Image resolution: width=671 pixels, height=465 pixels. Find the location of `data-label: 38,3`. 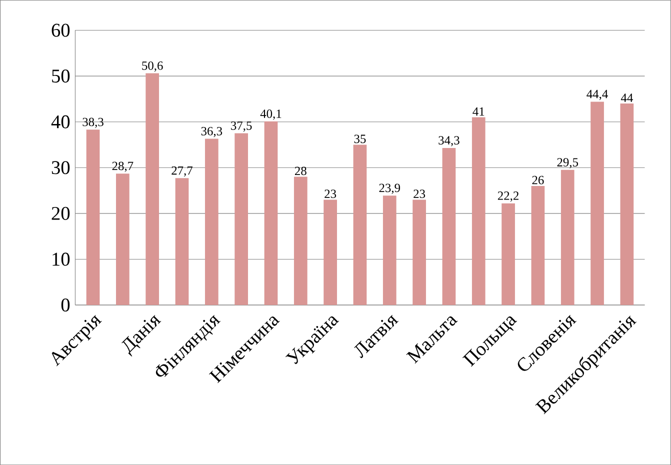

data-label: 38,3 is located at coordinates (93, 123).